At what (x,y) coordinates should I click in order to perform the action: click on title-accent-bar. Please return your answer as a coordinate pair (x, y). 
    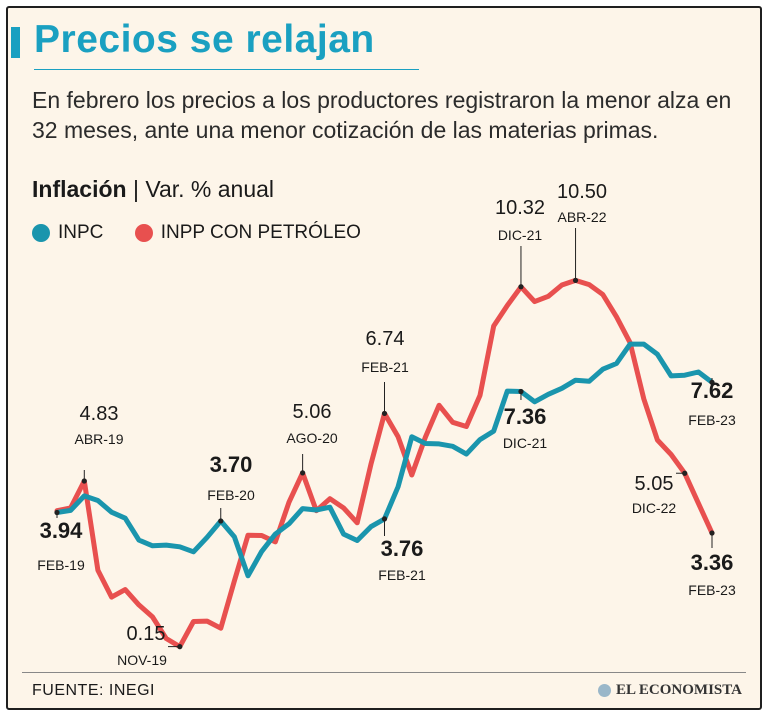
    Looking at the image, I should click on (15, 42).